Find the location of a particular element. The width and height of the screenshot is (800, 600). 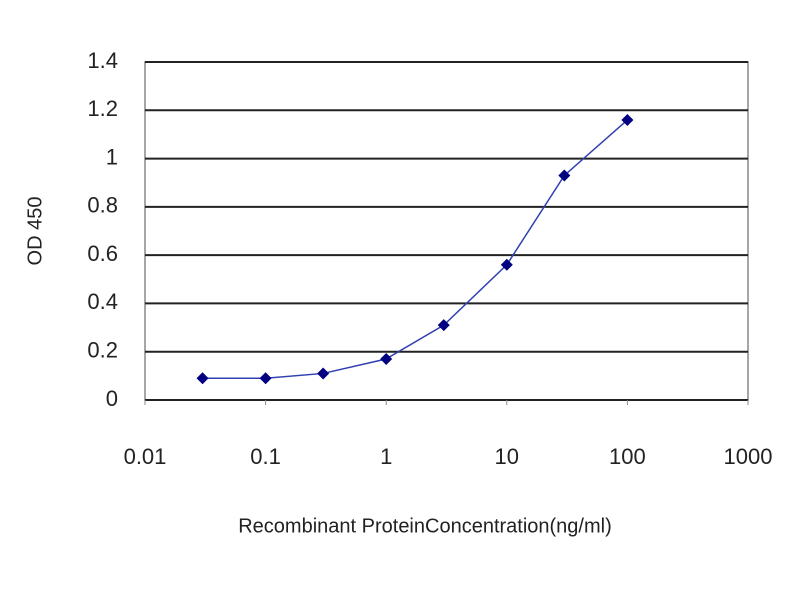

y-tick-label: 1.4 is located at coordinates (102, 60).